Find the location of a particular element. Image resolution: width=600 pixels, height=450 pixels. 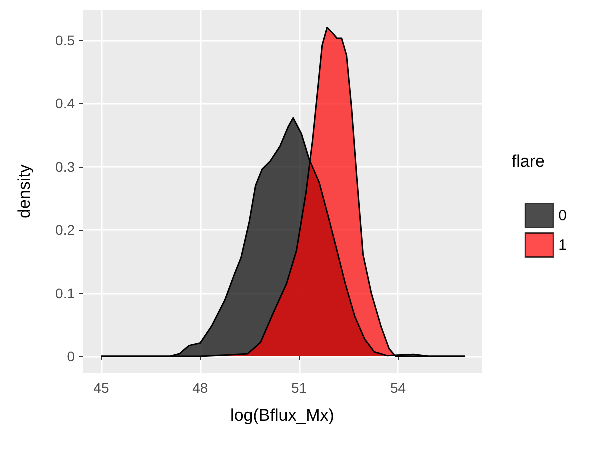

y-axis-title: density is located at coordinates (24, 191).